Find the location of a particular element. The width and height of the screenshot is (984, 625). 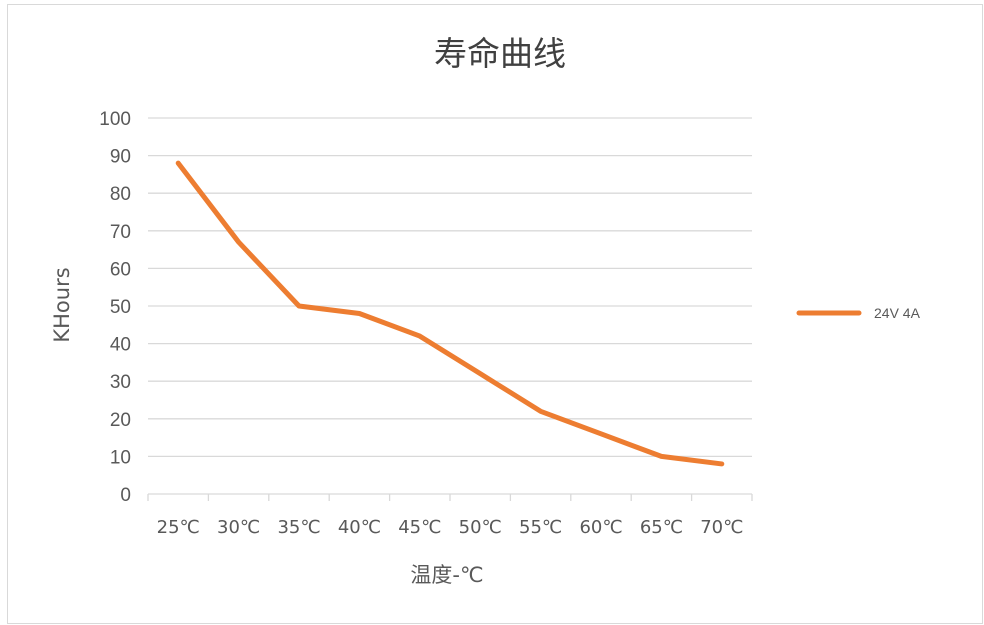

y-tick-label: 60 is located at coordinates (120, 269).